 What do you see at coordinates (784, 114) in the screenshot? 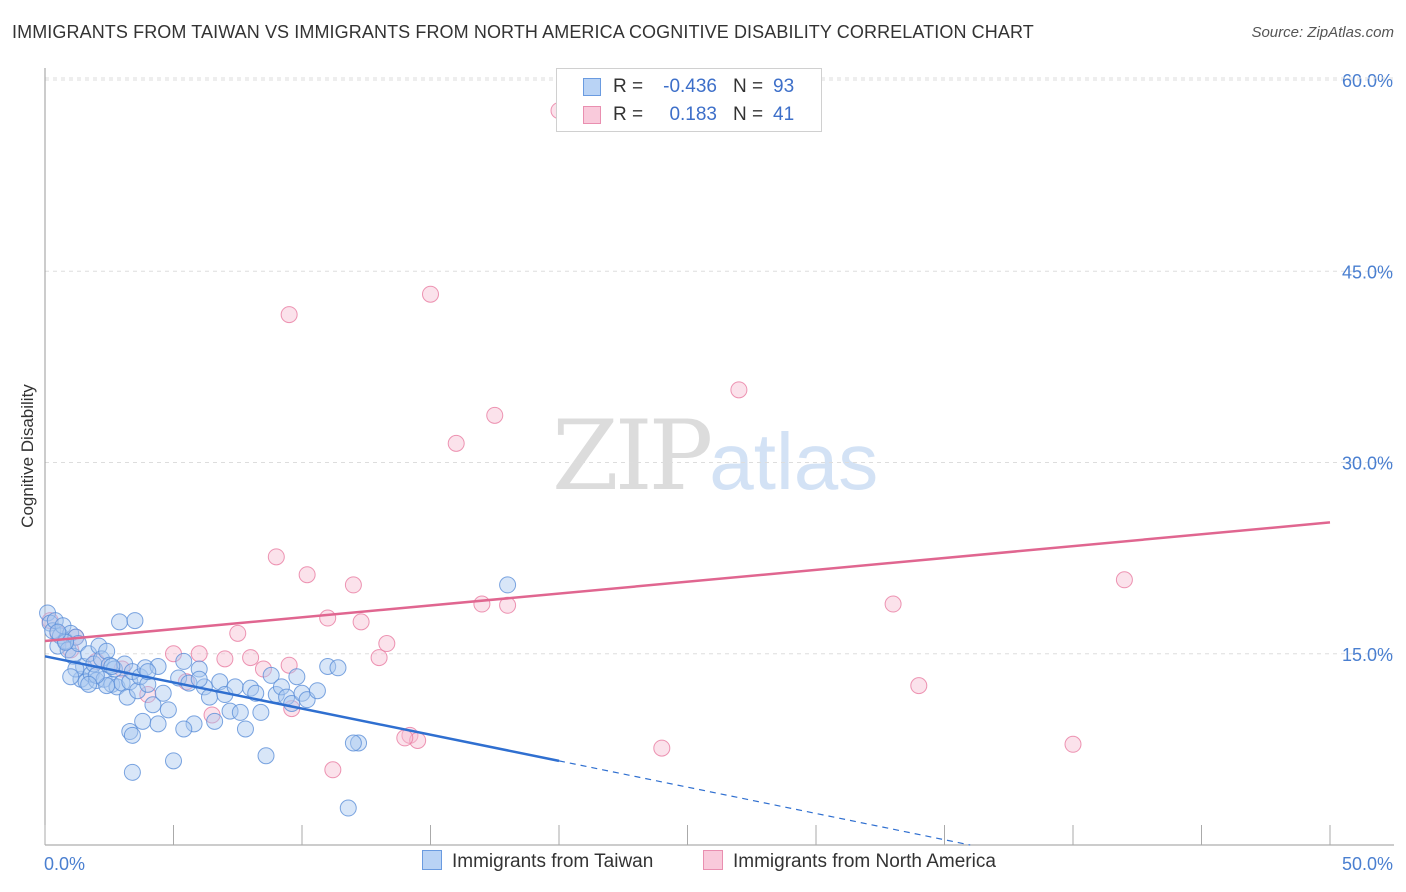
I see `n-value-north-america: 41` at bounding box center [784, 114].